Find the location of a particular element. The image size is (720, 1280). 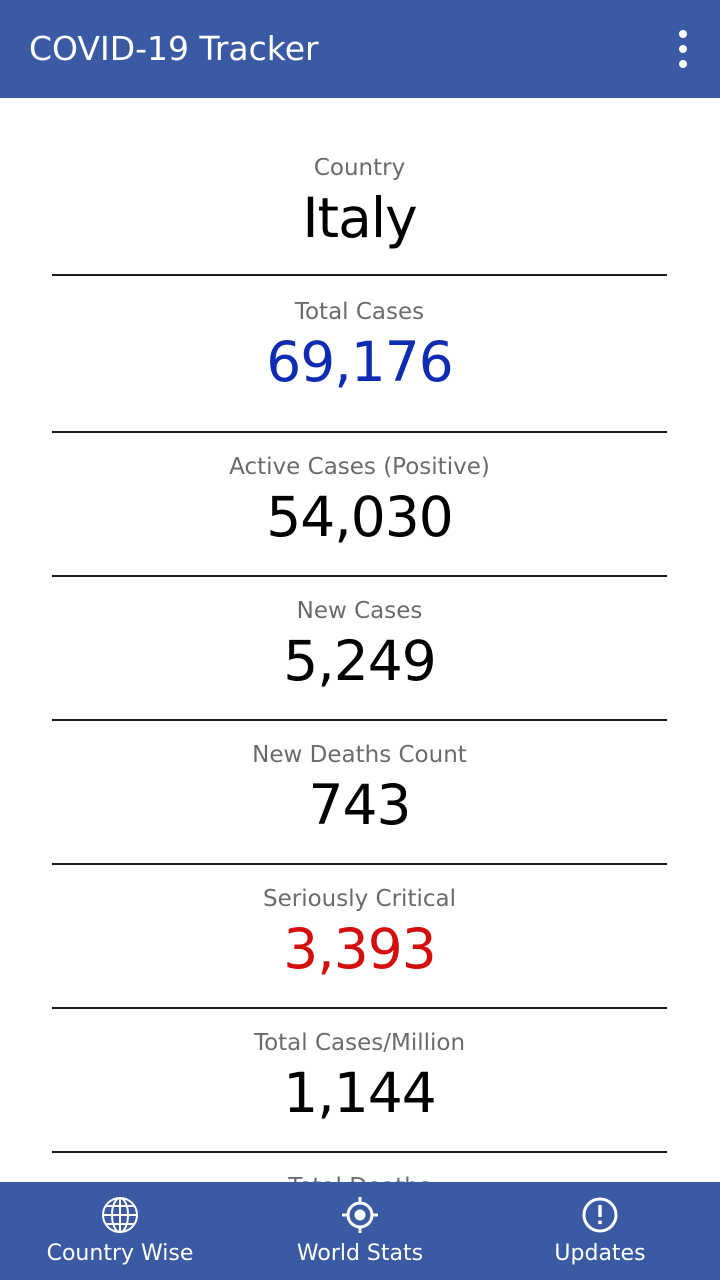

total-cases-stat: Total Cases 69,176 is located at coordinates (359, 346).